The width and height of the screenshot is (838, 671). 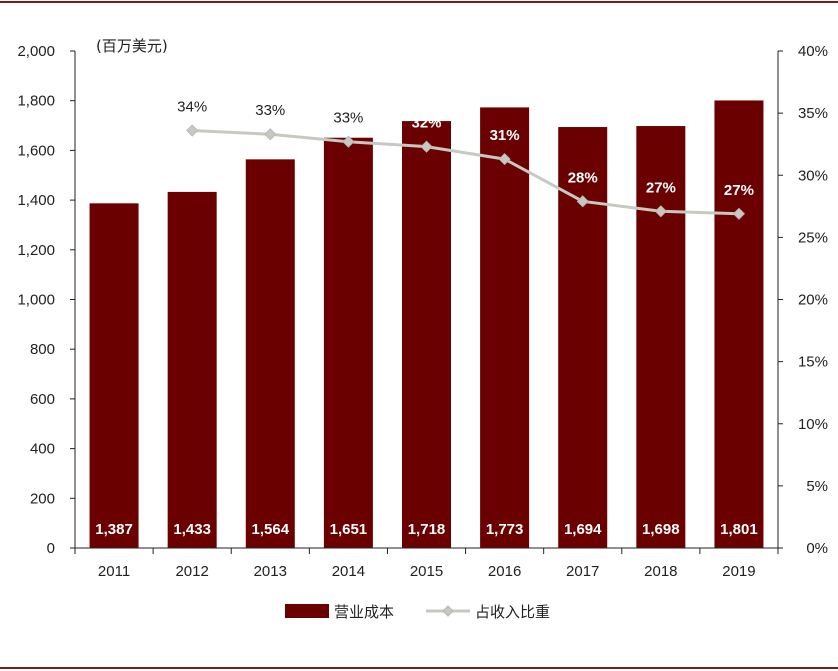 What do you see at coordinates (348, 571) in the screenshot?
I see `x-tick-label: 2014` at bounding box center [348, 571].